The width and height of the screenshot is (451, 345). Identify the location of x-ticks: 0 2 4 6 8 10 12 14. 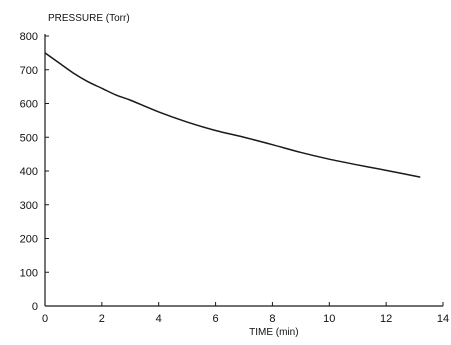
(245, 313).